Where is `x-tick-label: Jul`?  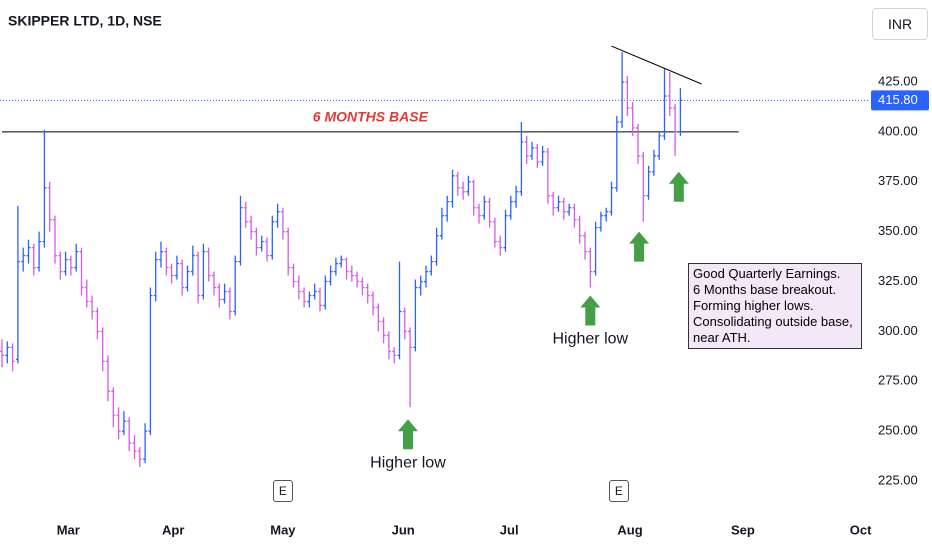
x-tick-label: Jul is located at coordinates (509, 529).